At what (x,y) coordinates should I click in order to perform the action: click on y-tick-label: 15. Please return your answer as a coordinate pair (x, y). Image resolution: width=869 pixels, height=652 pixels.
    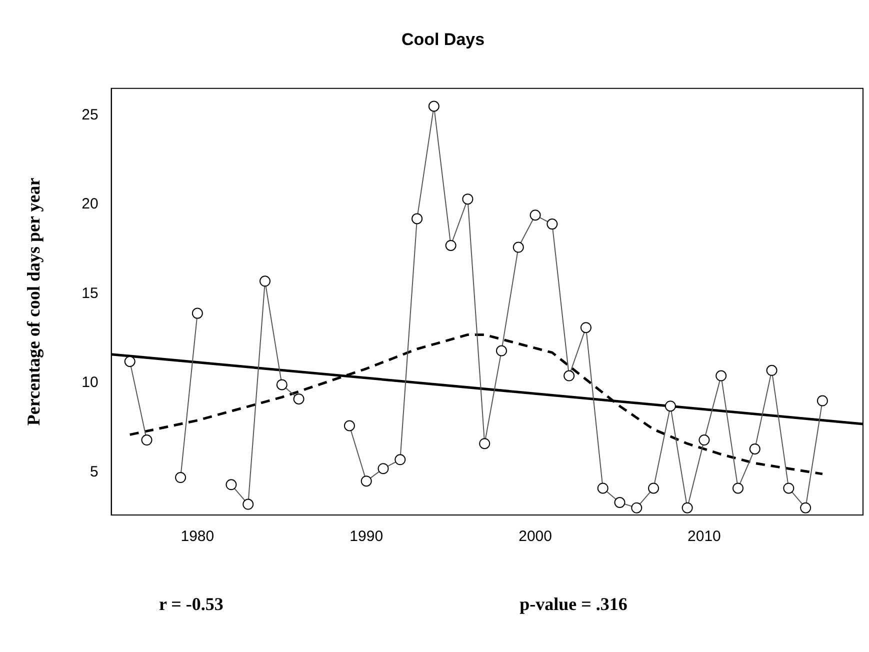
    Looking at the image, I should click on (90, 293).